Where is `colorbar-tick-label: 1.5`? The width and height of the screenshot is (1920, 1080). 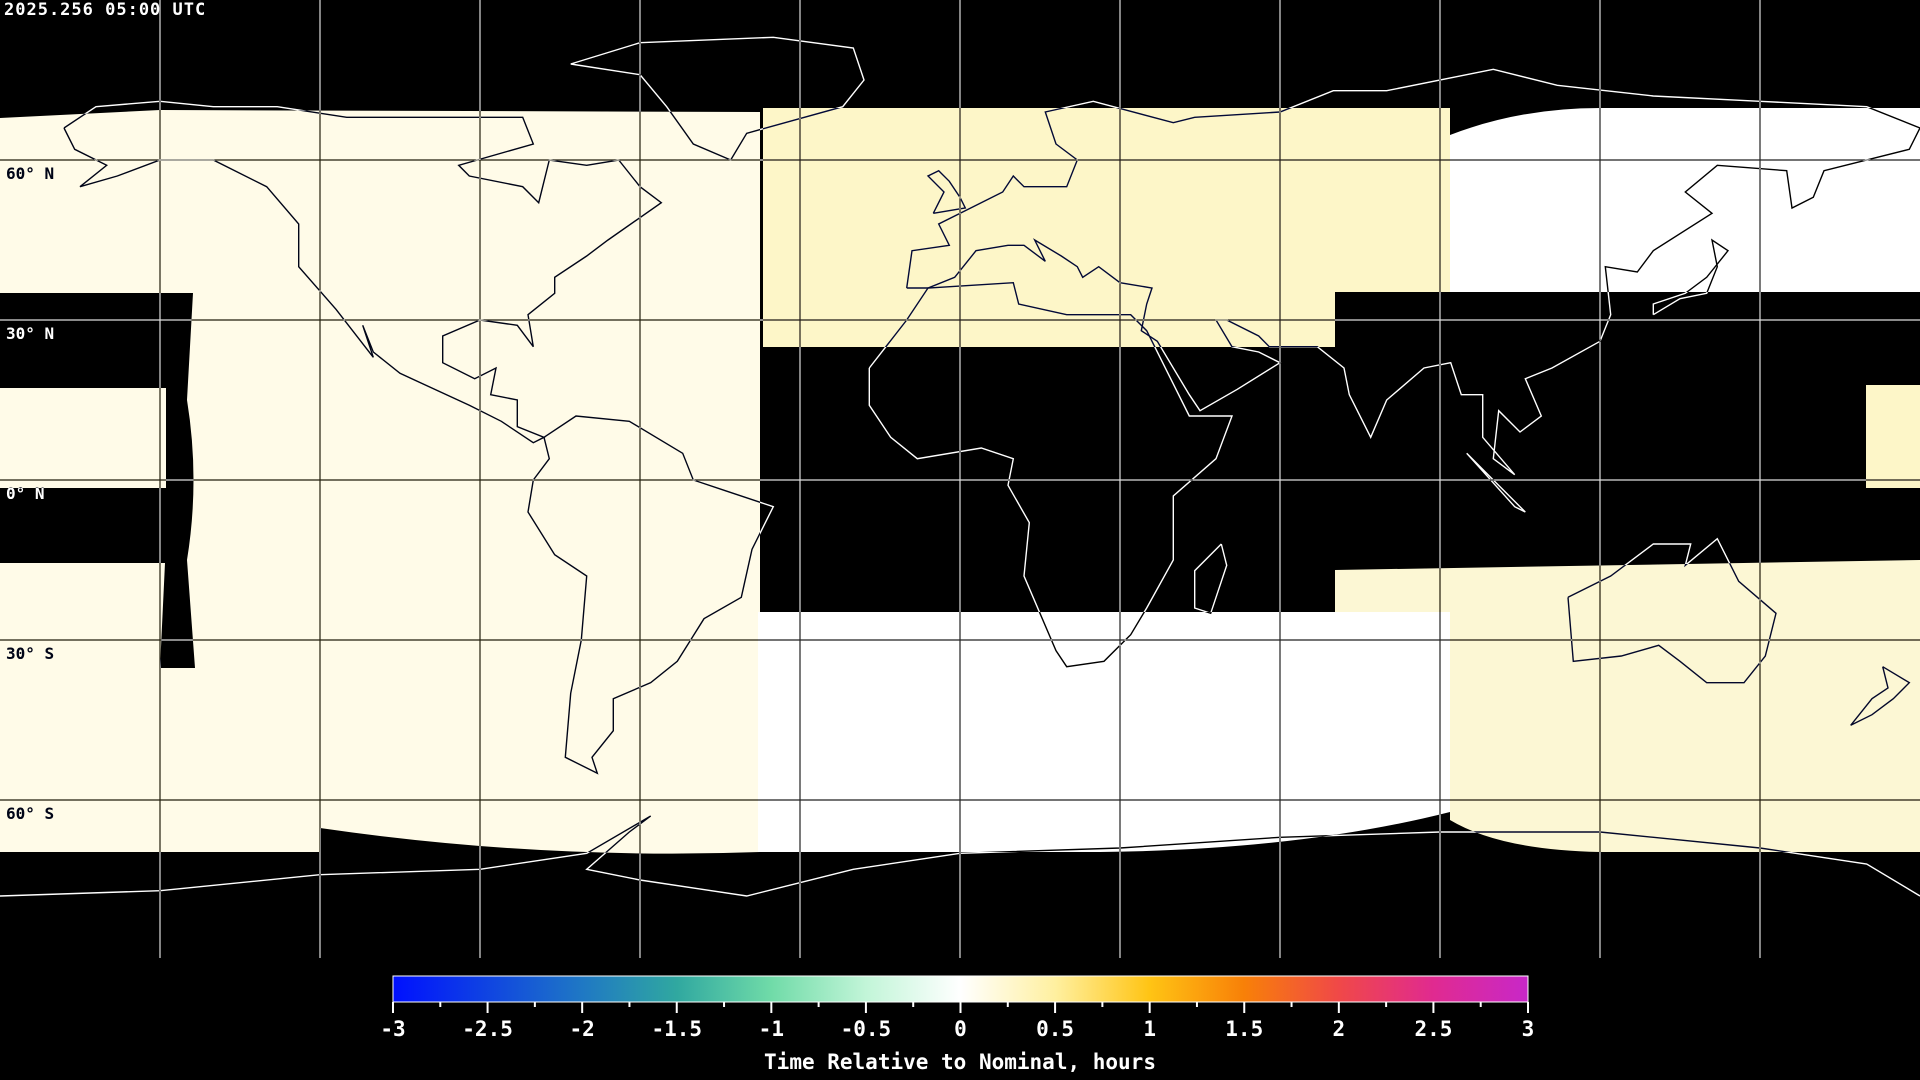 colorbar-tick-label: 1.5 is located at coordinates (1244, 1029).